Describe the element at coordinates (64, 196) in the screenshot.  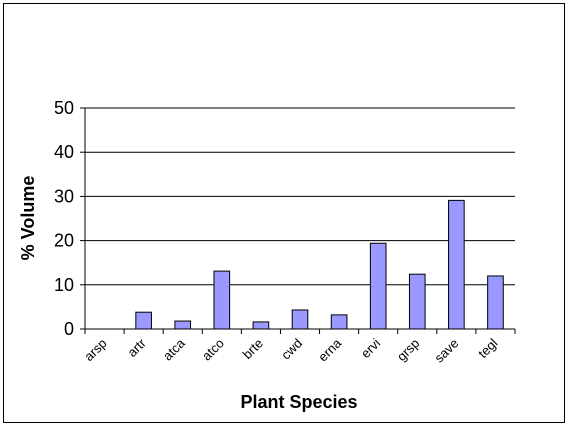
I see `y-tick-label: 30` at that location.